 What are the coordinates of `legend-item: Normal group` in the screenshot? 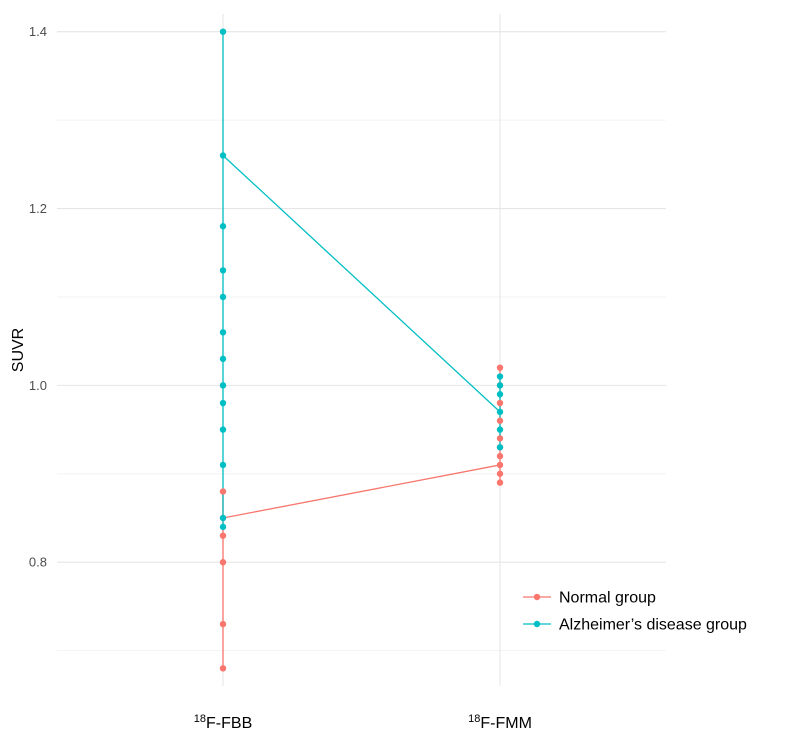 It's located at (589, 598).